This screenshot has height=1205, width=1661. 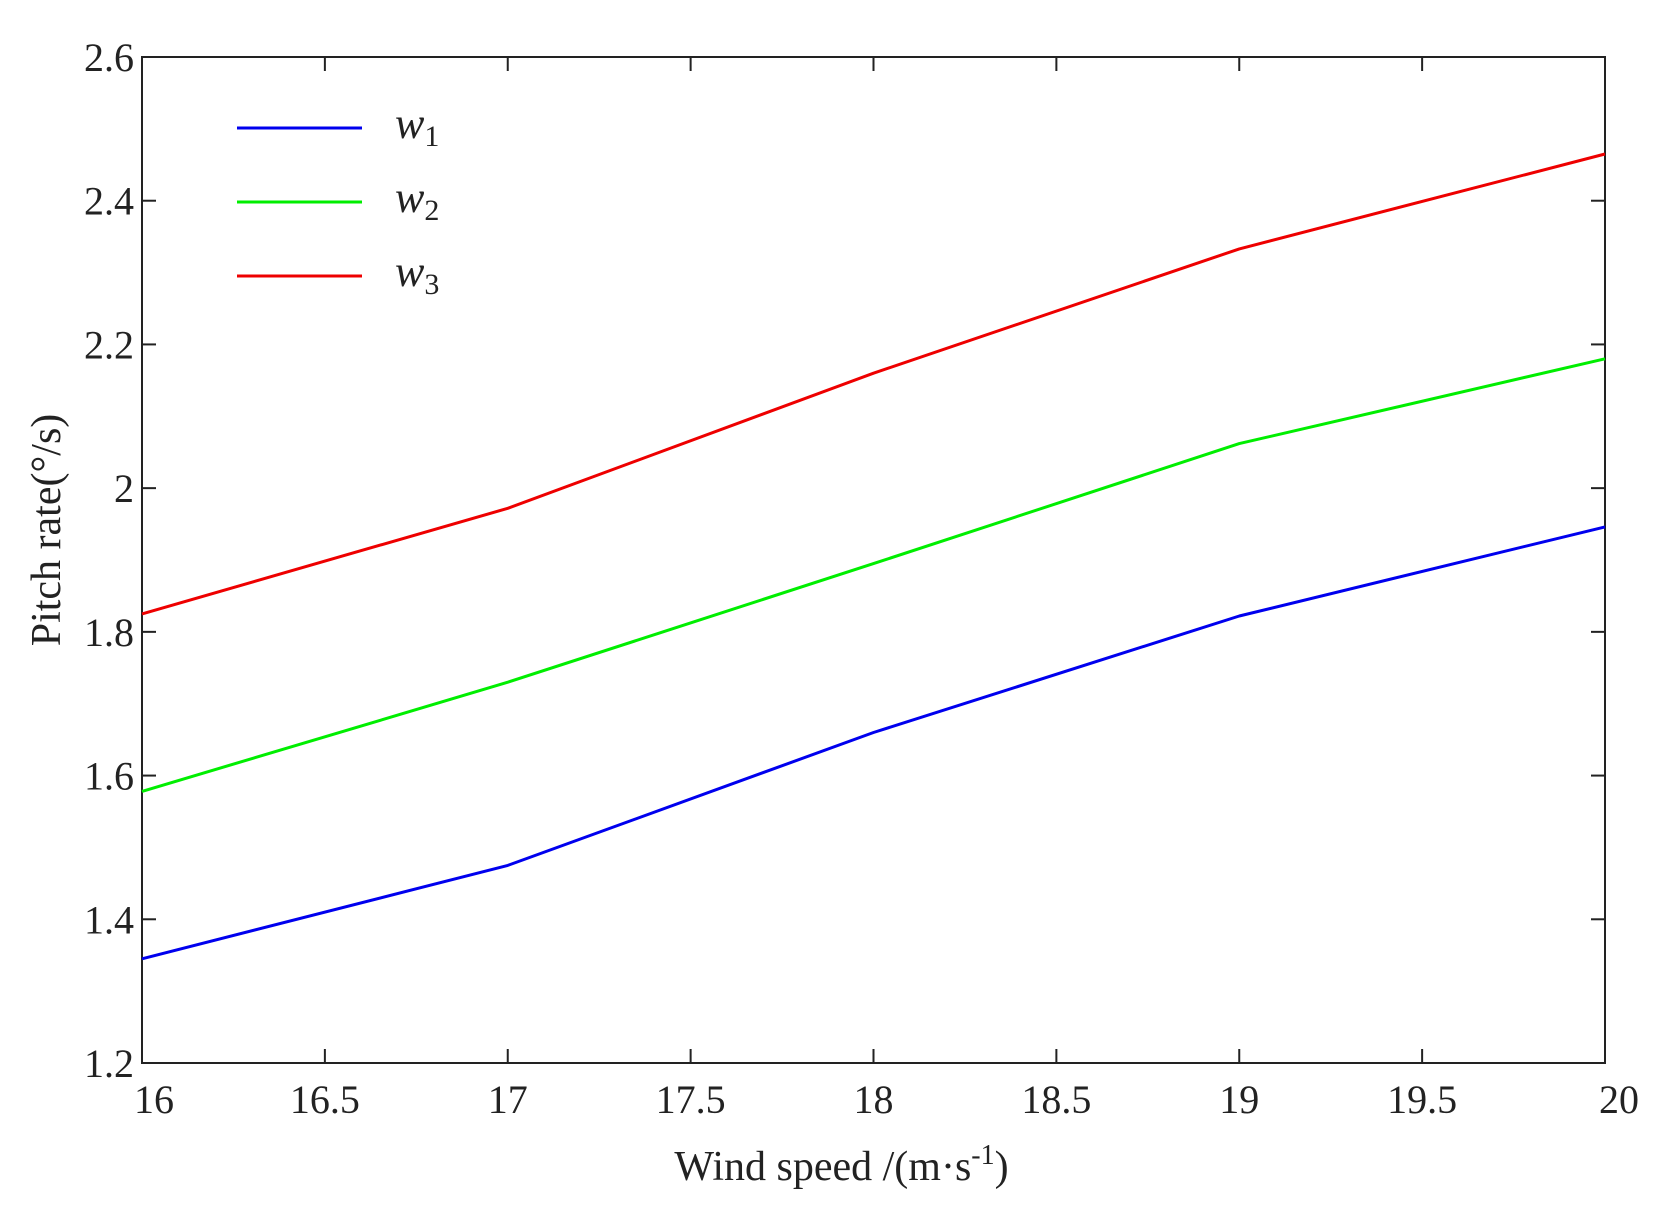 I want to click on legend-label-w3: w3, so click(x=417, y=274).